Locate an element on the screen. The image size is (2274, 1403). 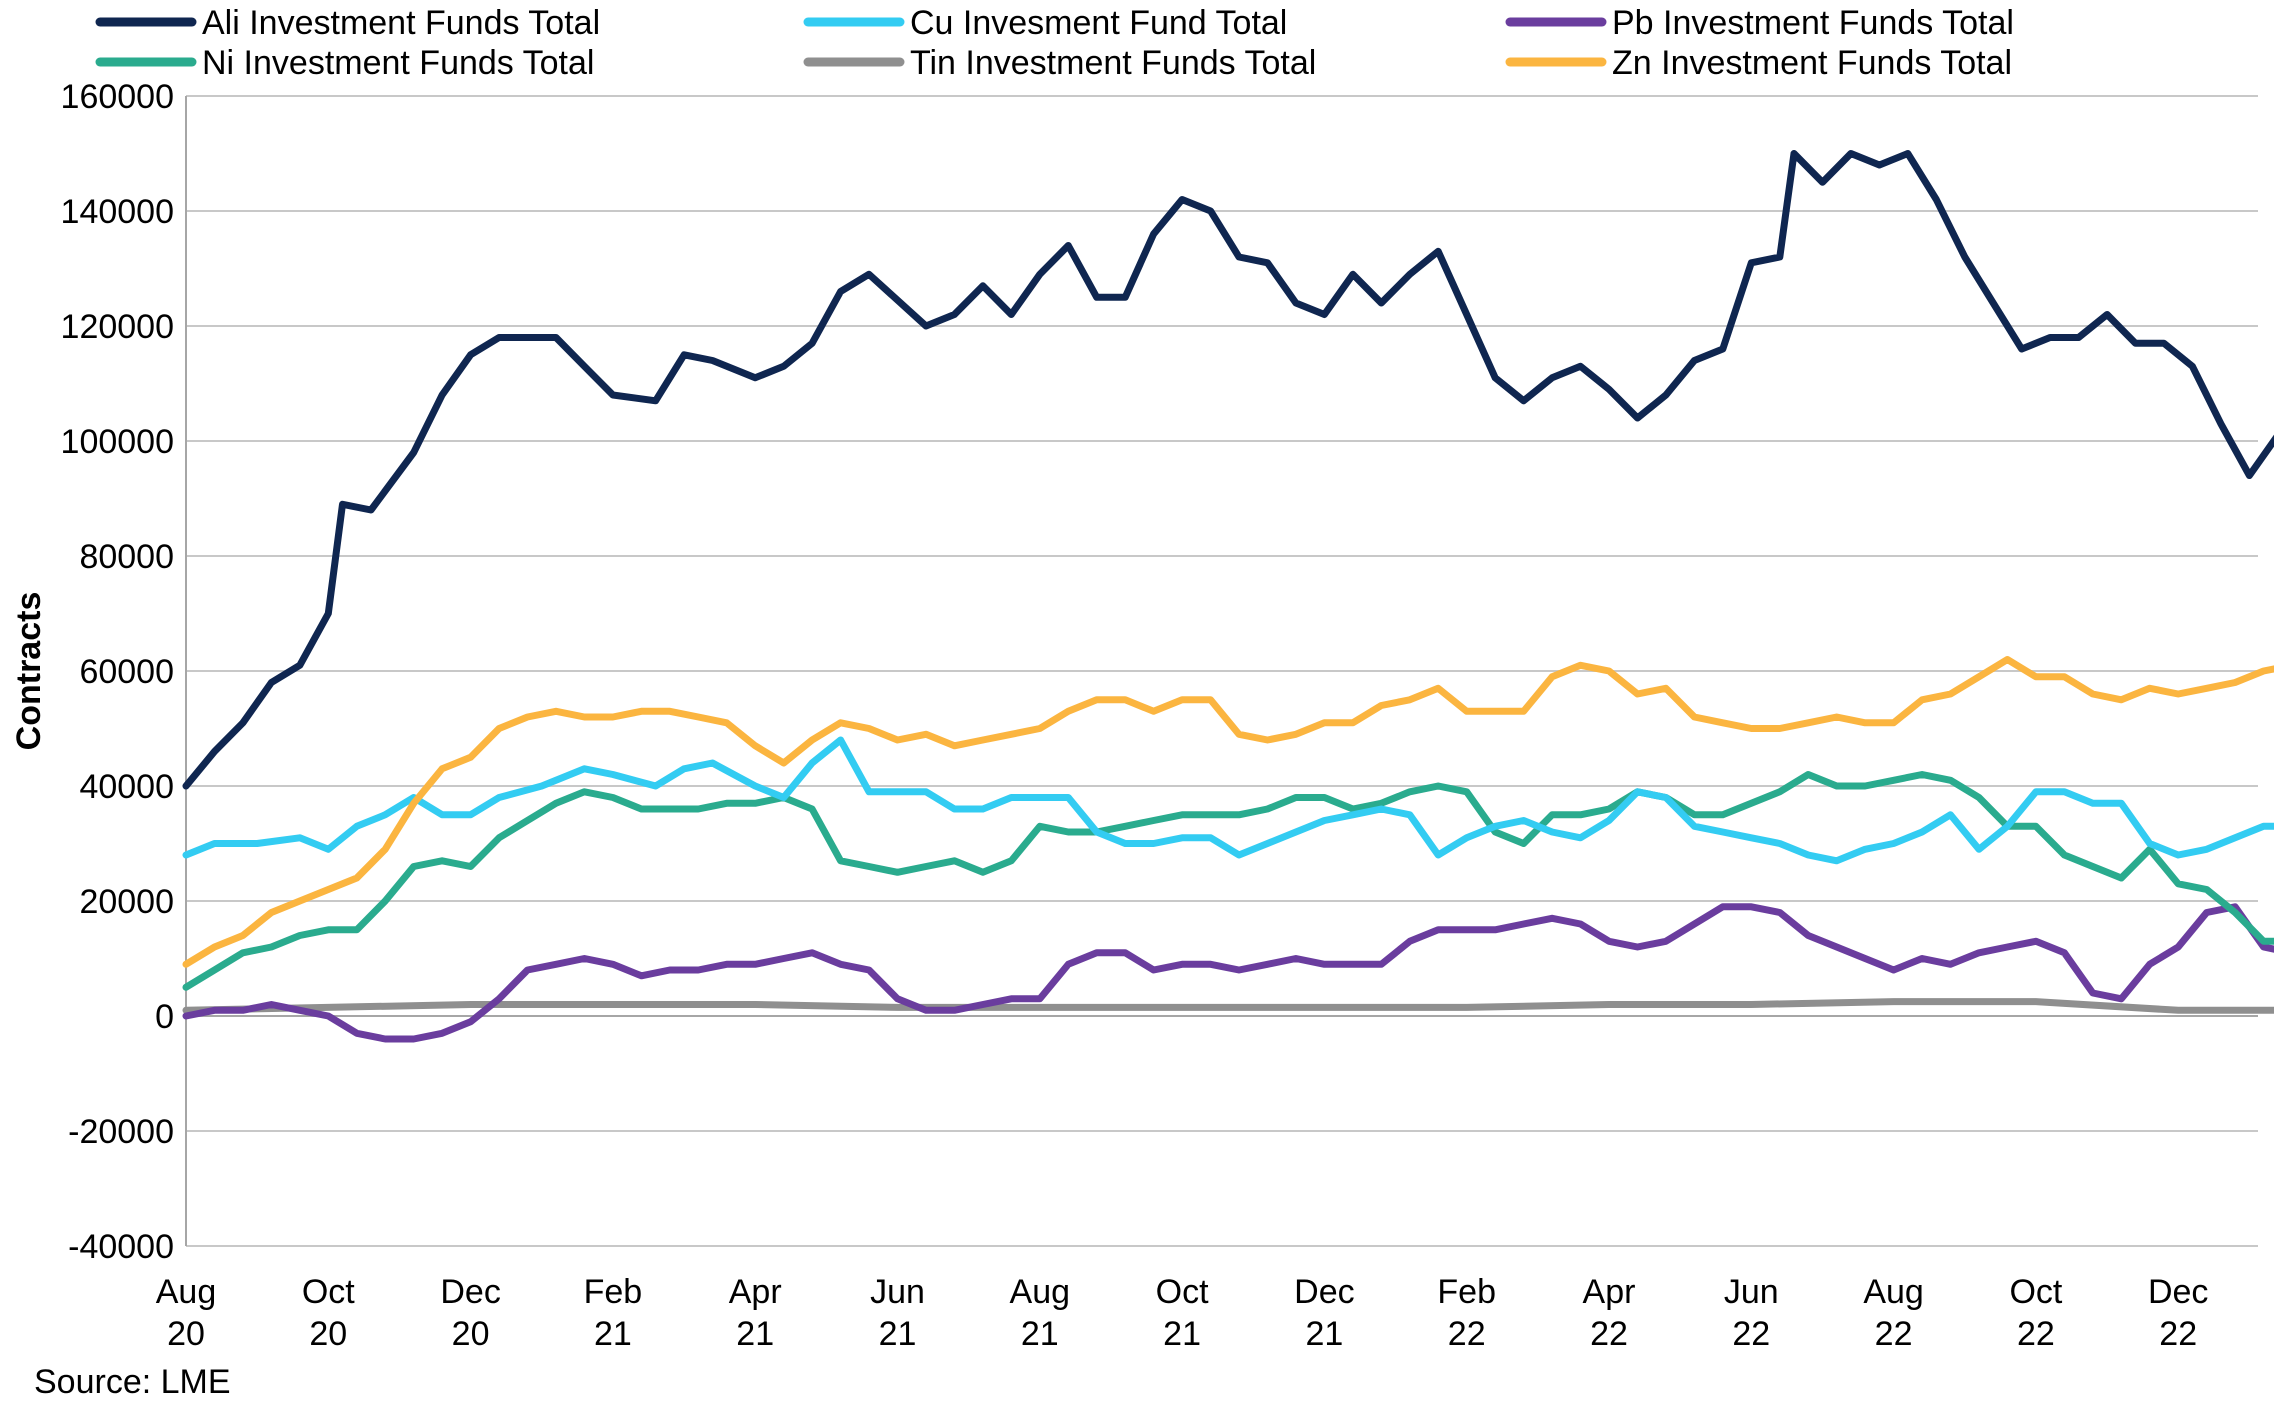
y-tick-label: -40000 is located at coordinates (121, 1247).